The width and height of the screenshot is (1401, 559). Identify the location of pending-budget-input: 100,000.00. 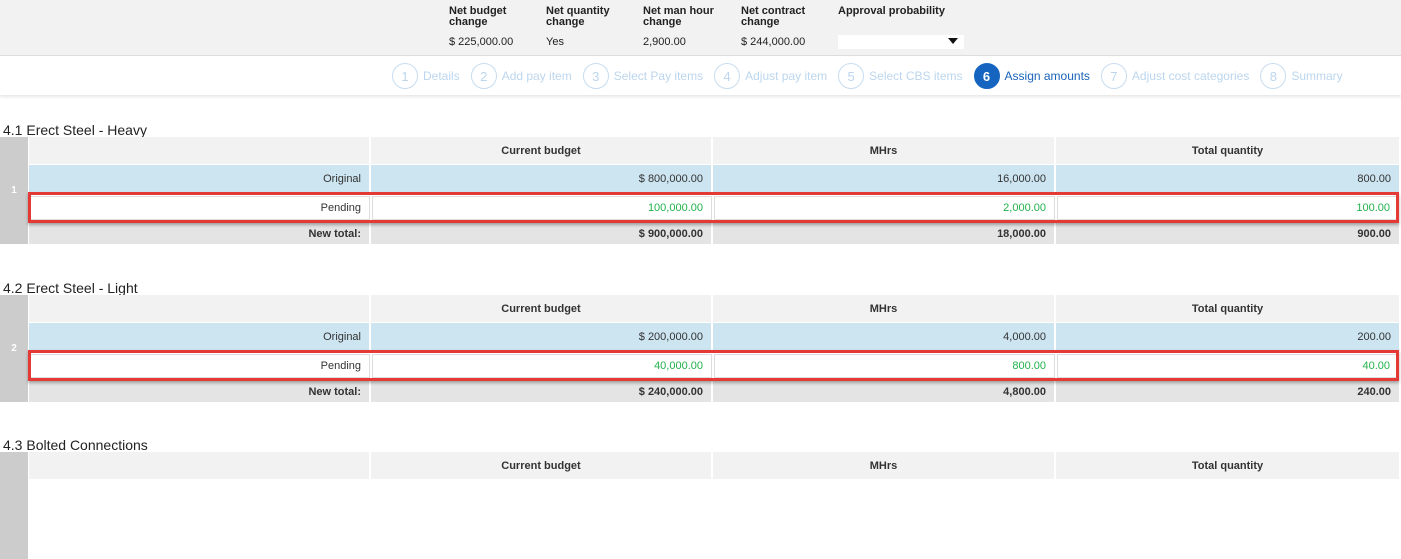
(542, 208).